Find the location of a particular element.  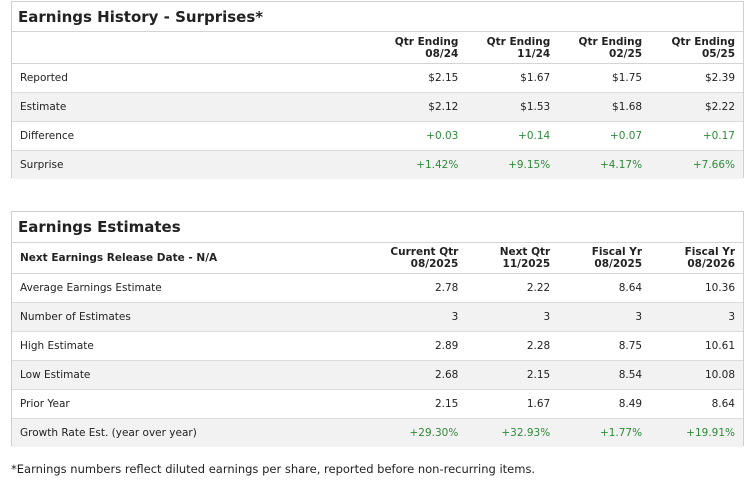

table-cell: +4.17% is located at coordinates (621, 164).